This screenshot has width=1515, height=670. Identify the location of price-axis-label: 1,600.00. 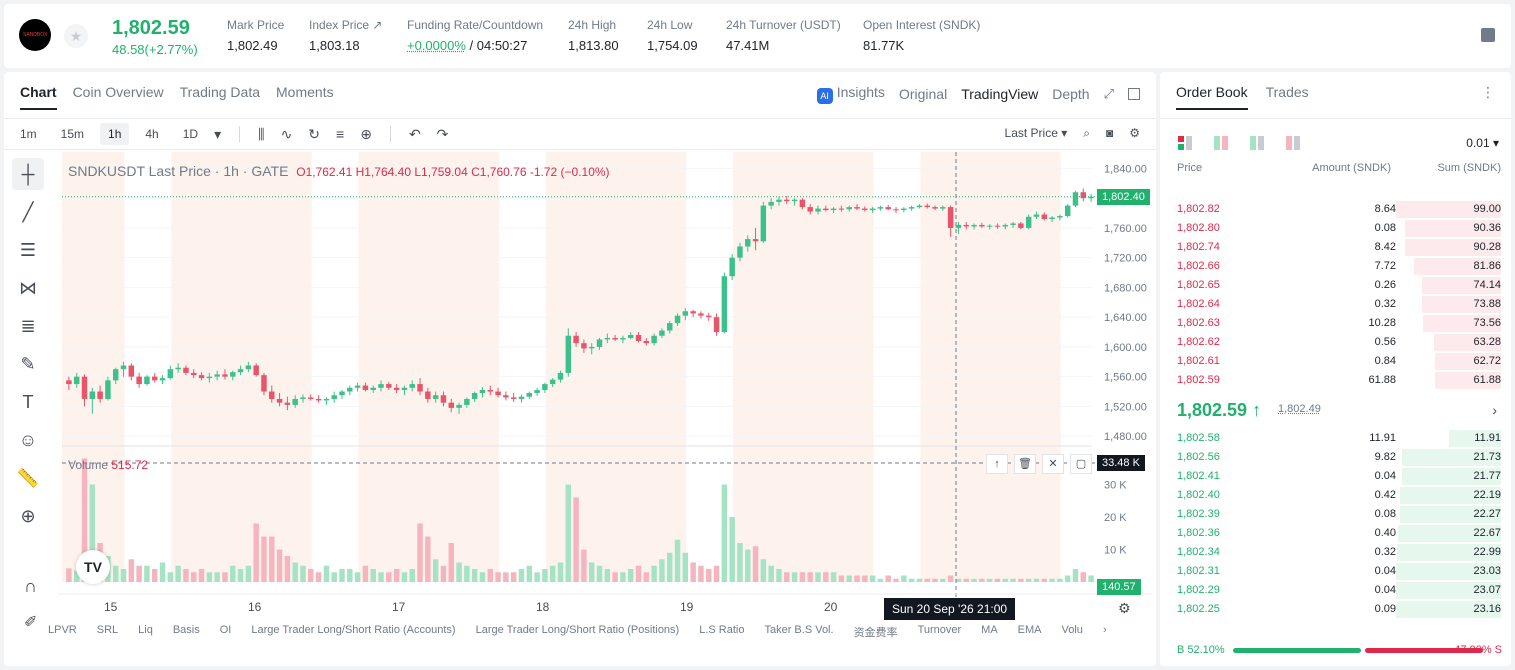
(1125, 348).